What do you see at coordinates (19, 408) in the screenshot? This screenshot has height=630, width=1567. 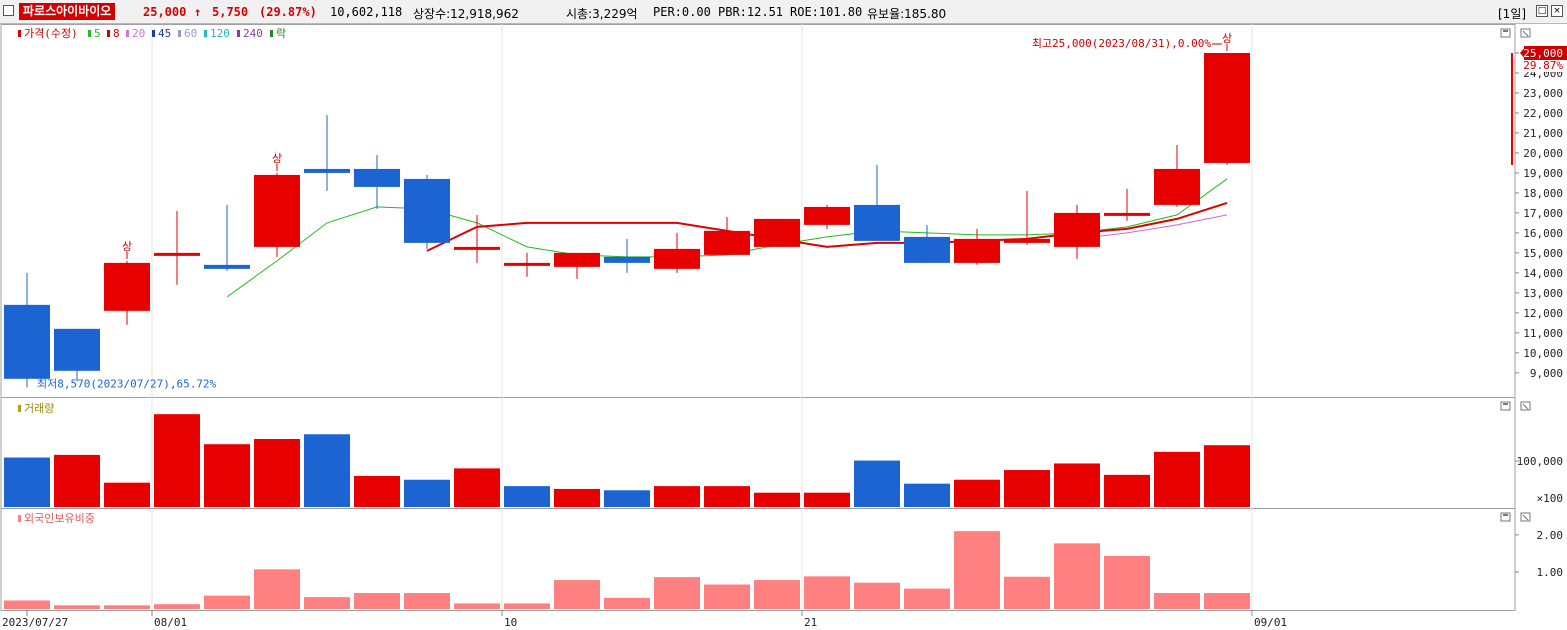 I see `legend-volume-marker` at bounding box center [19, 408].